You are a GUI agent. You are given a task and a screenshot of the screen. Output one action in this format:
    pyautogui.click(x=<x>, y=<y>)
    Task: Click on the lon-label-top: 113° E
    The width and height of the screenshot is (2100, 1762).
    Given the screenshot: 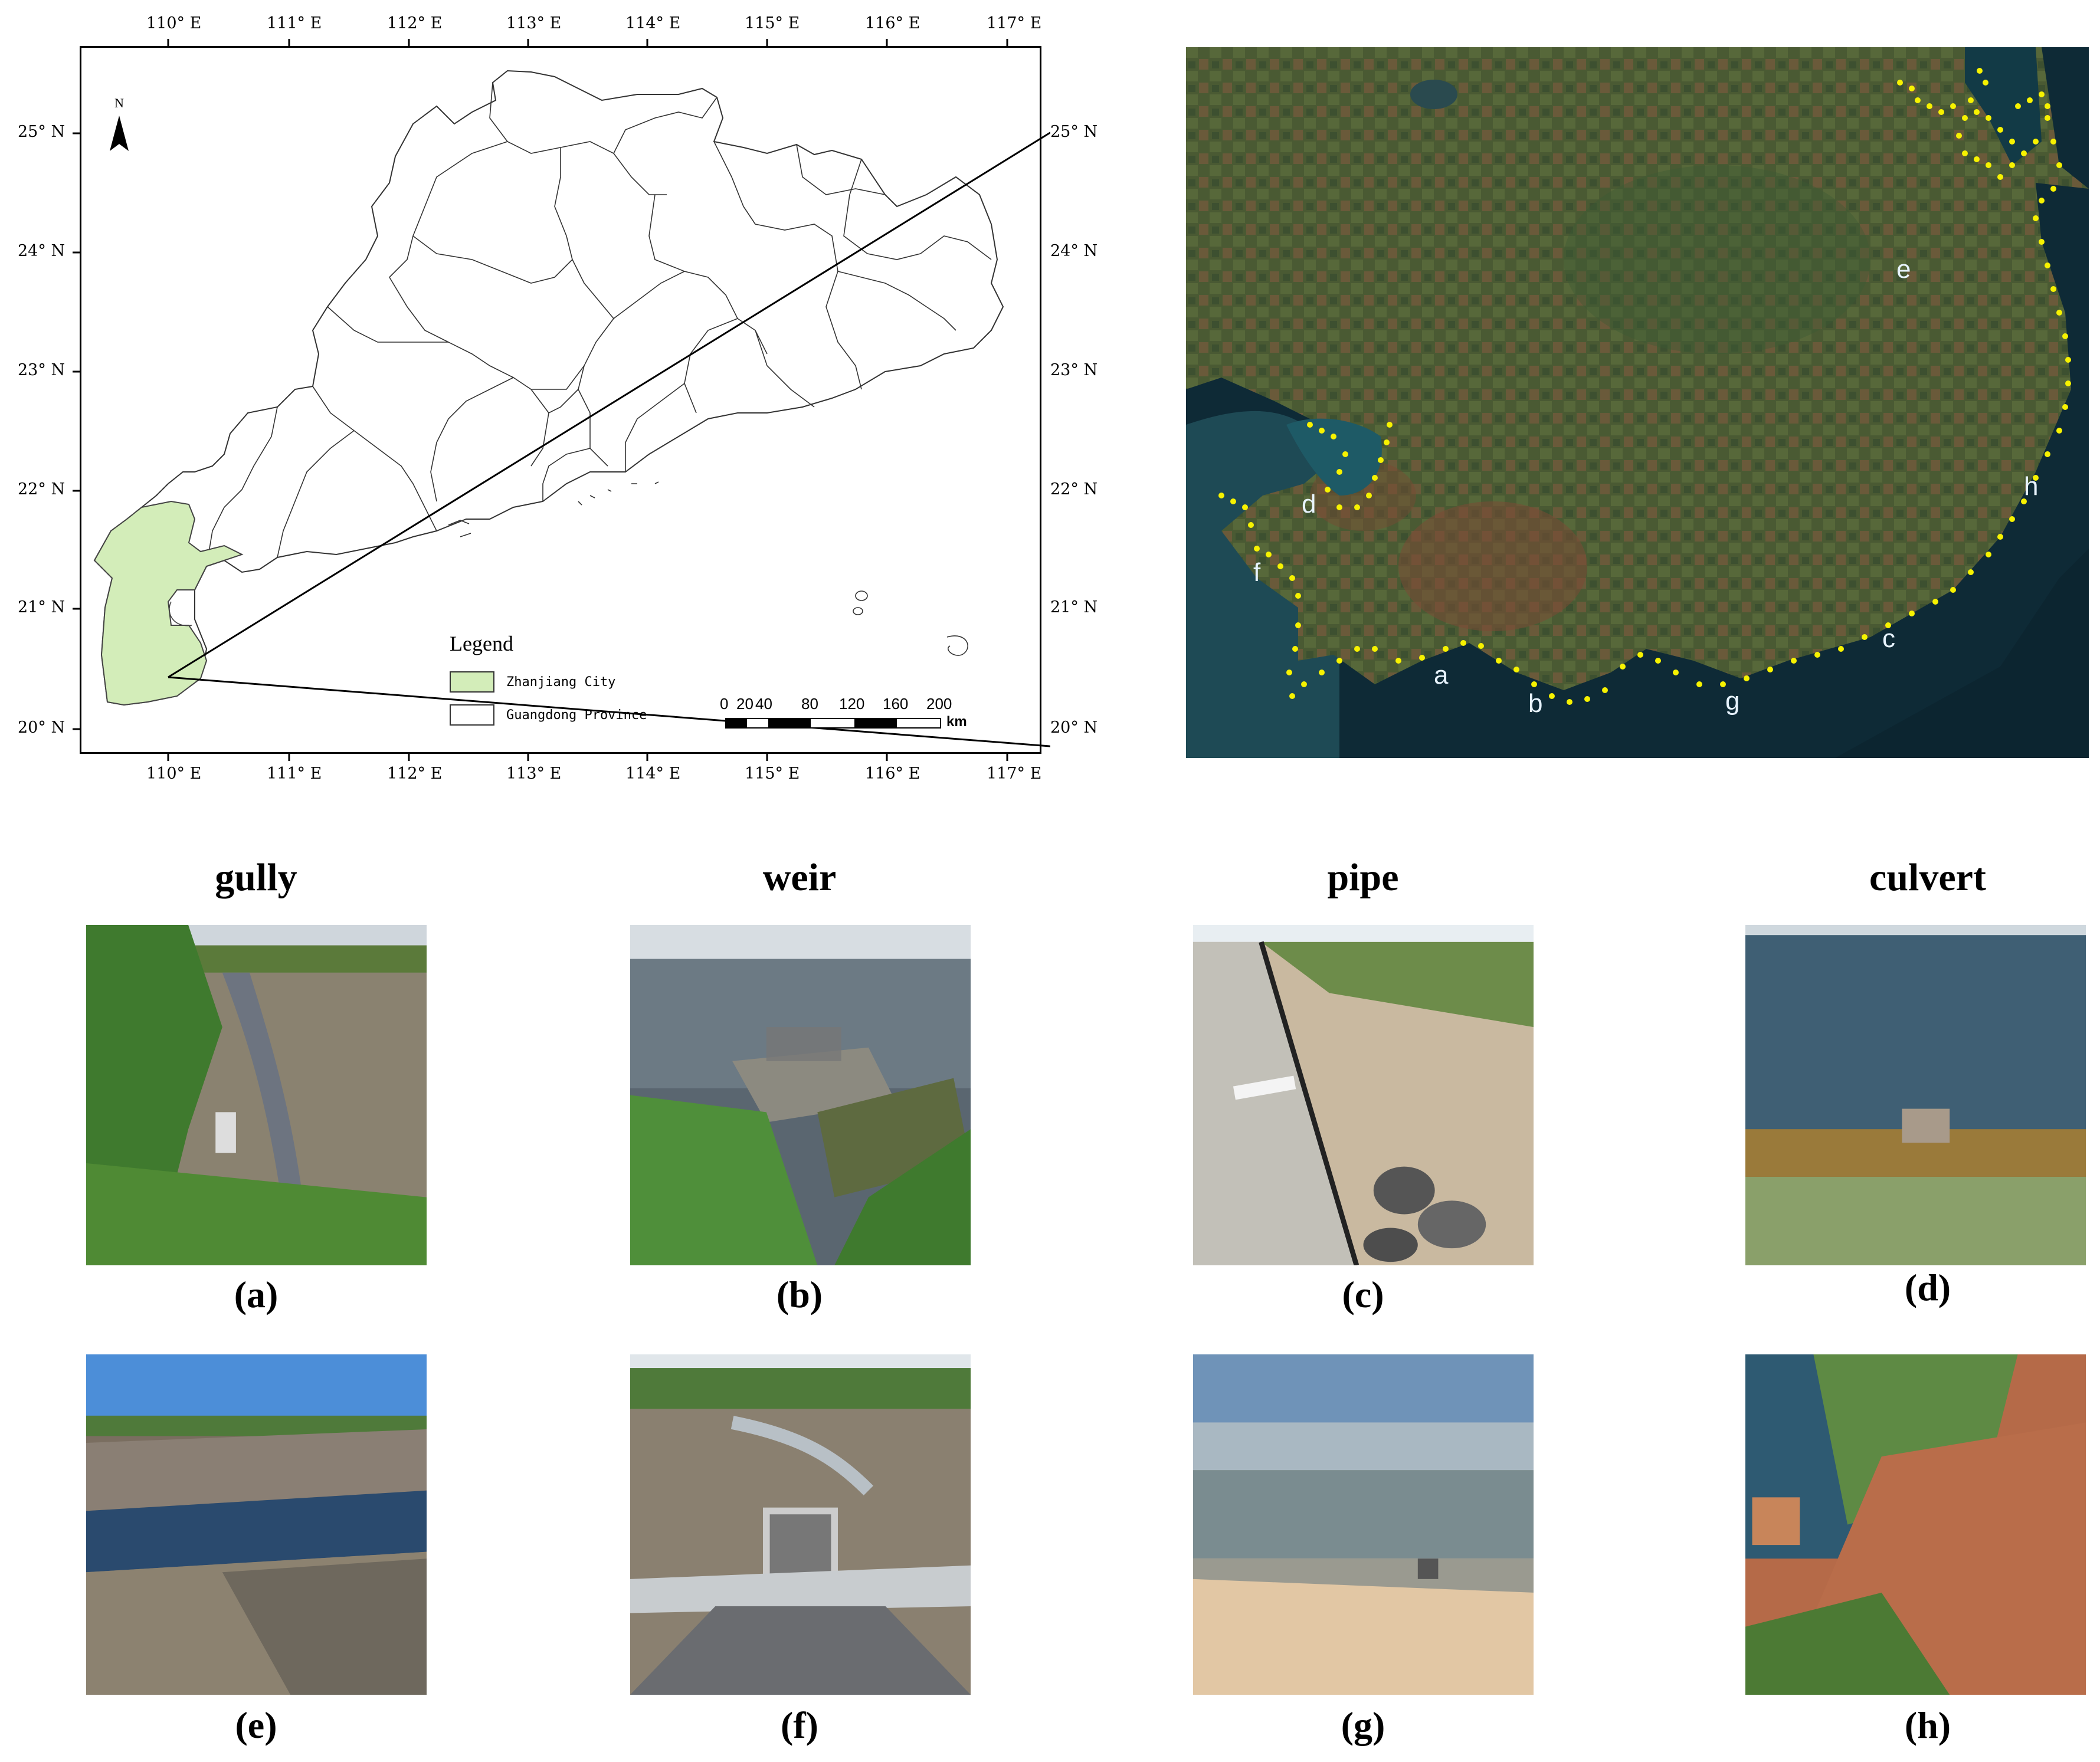 What is the action you would take?
    pyautogui.click(x=534, y=23)
    